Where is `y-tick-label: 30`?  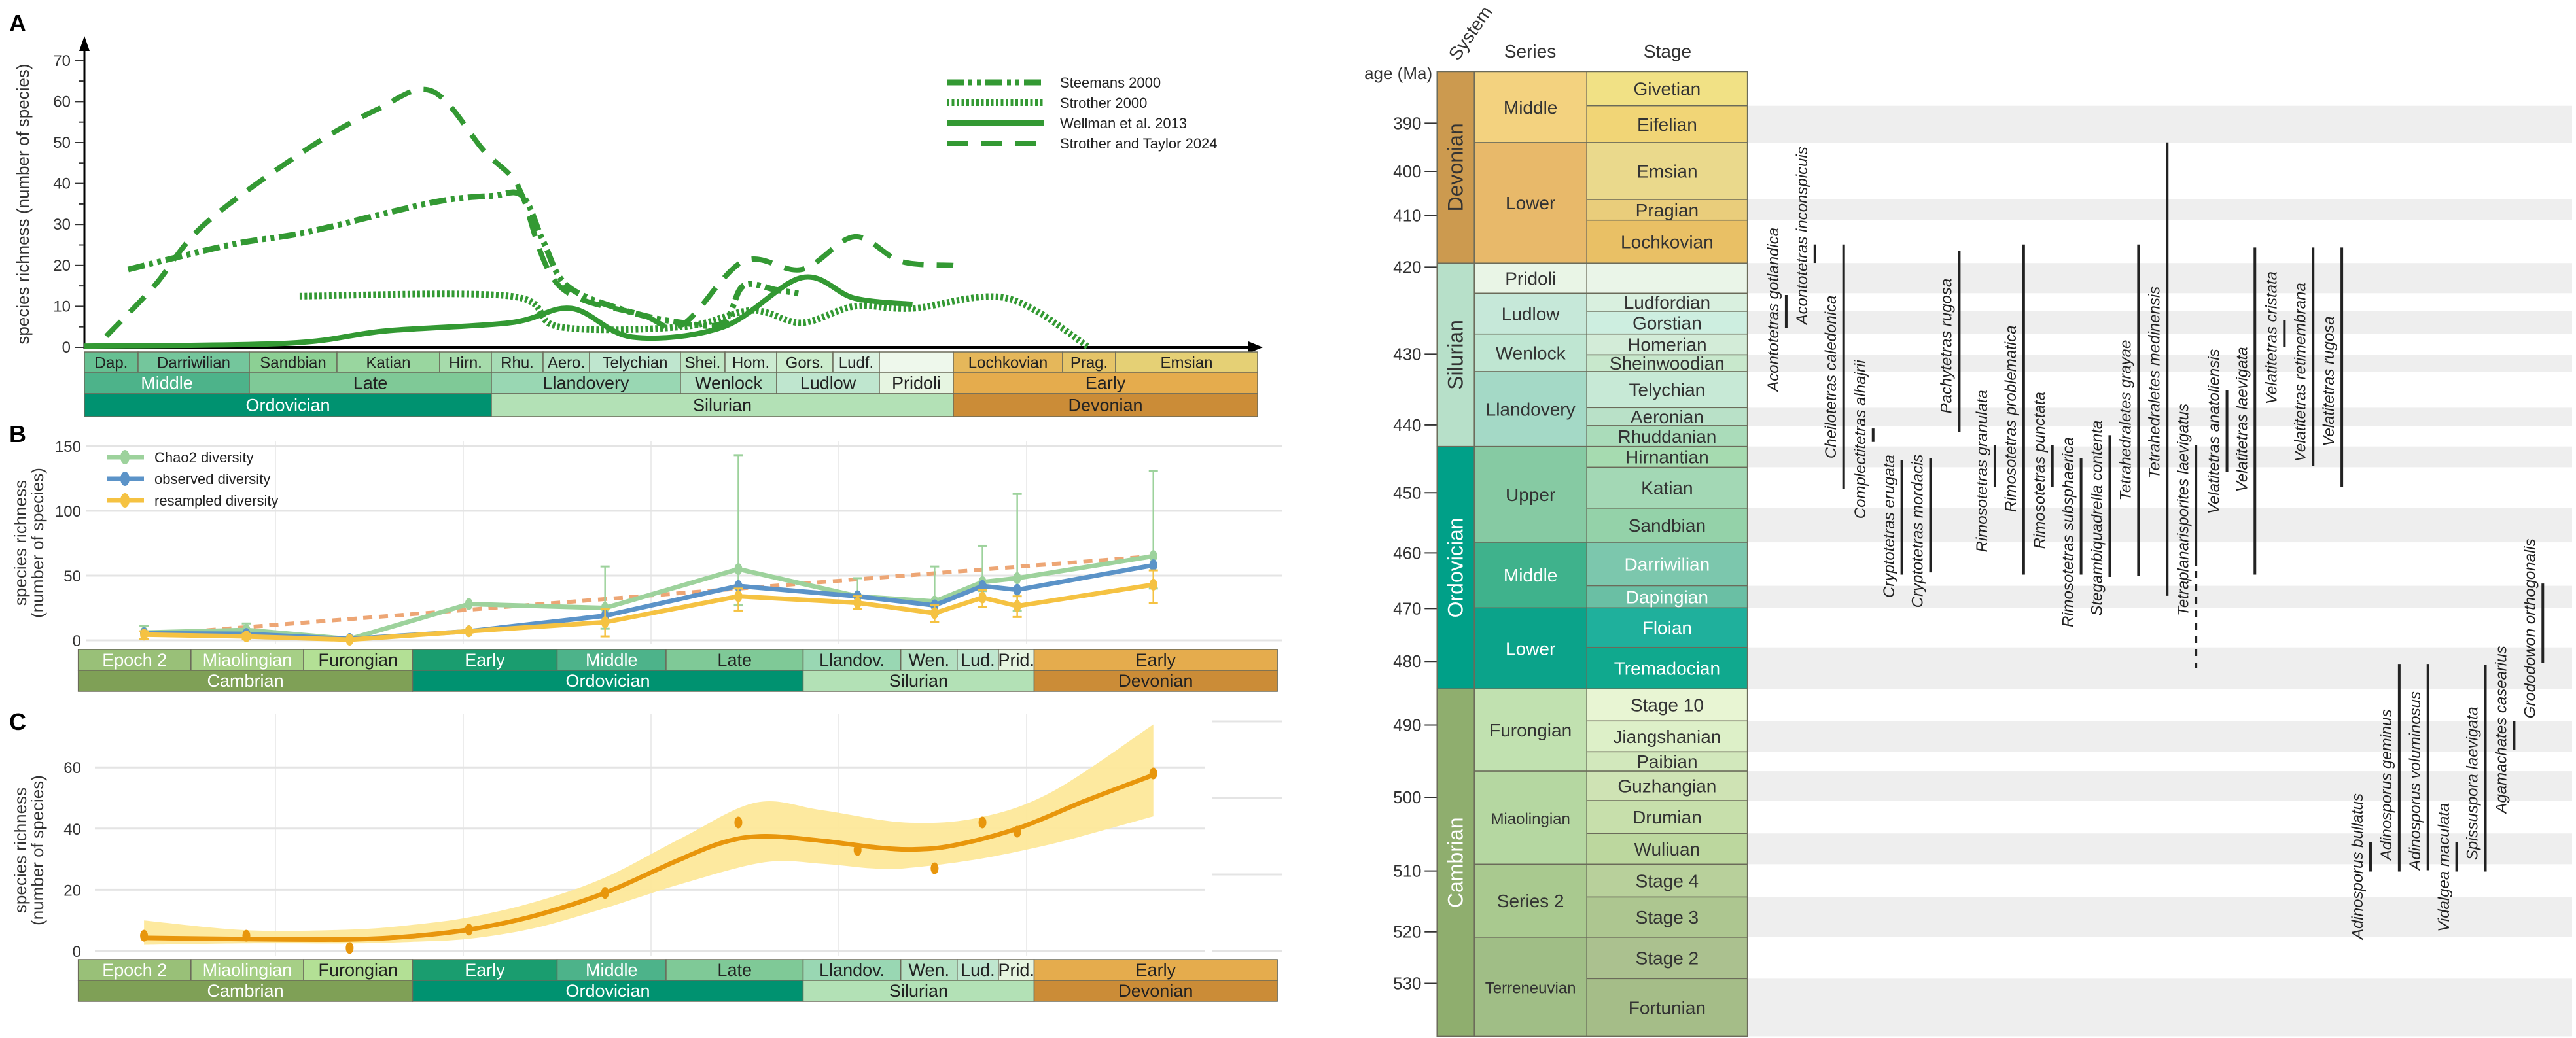
y-tick-label: 30 is located at coordinates (62, 225).